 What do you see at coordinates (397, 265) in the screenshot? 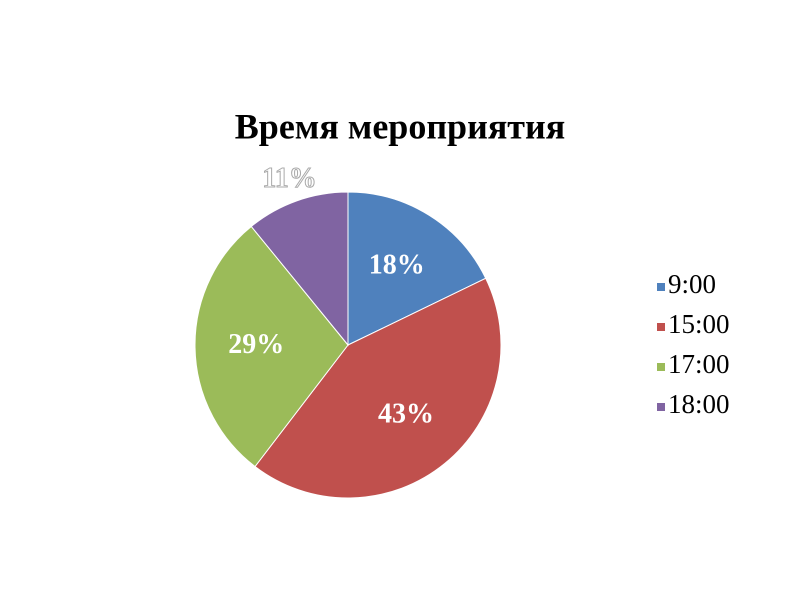
I see `data-label: 18%` at bounding box center [397, 265].